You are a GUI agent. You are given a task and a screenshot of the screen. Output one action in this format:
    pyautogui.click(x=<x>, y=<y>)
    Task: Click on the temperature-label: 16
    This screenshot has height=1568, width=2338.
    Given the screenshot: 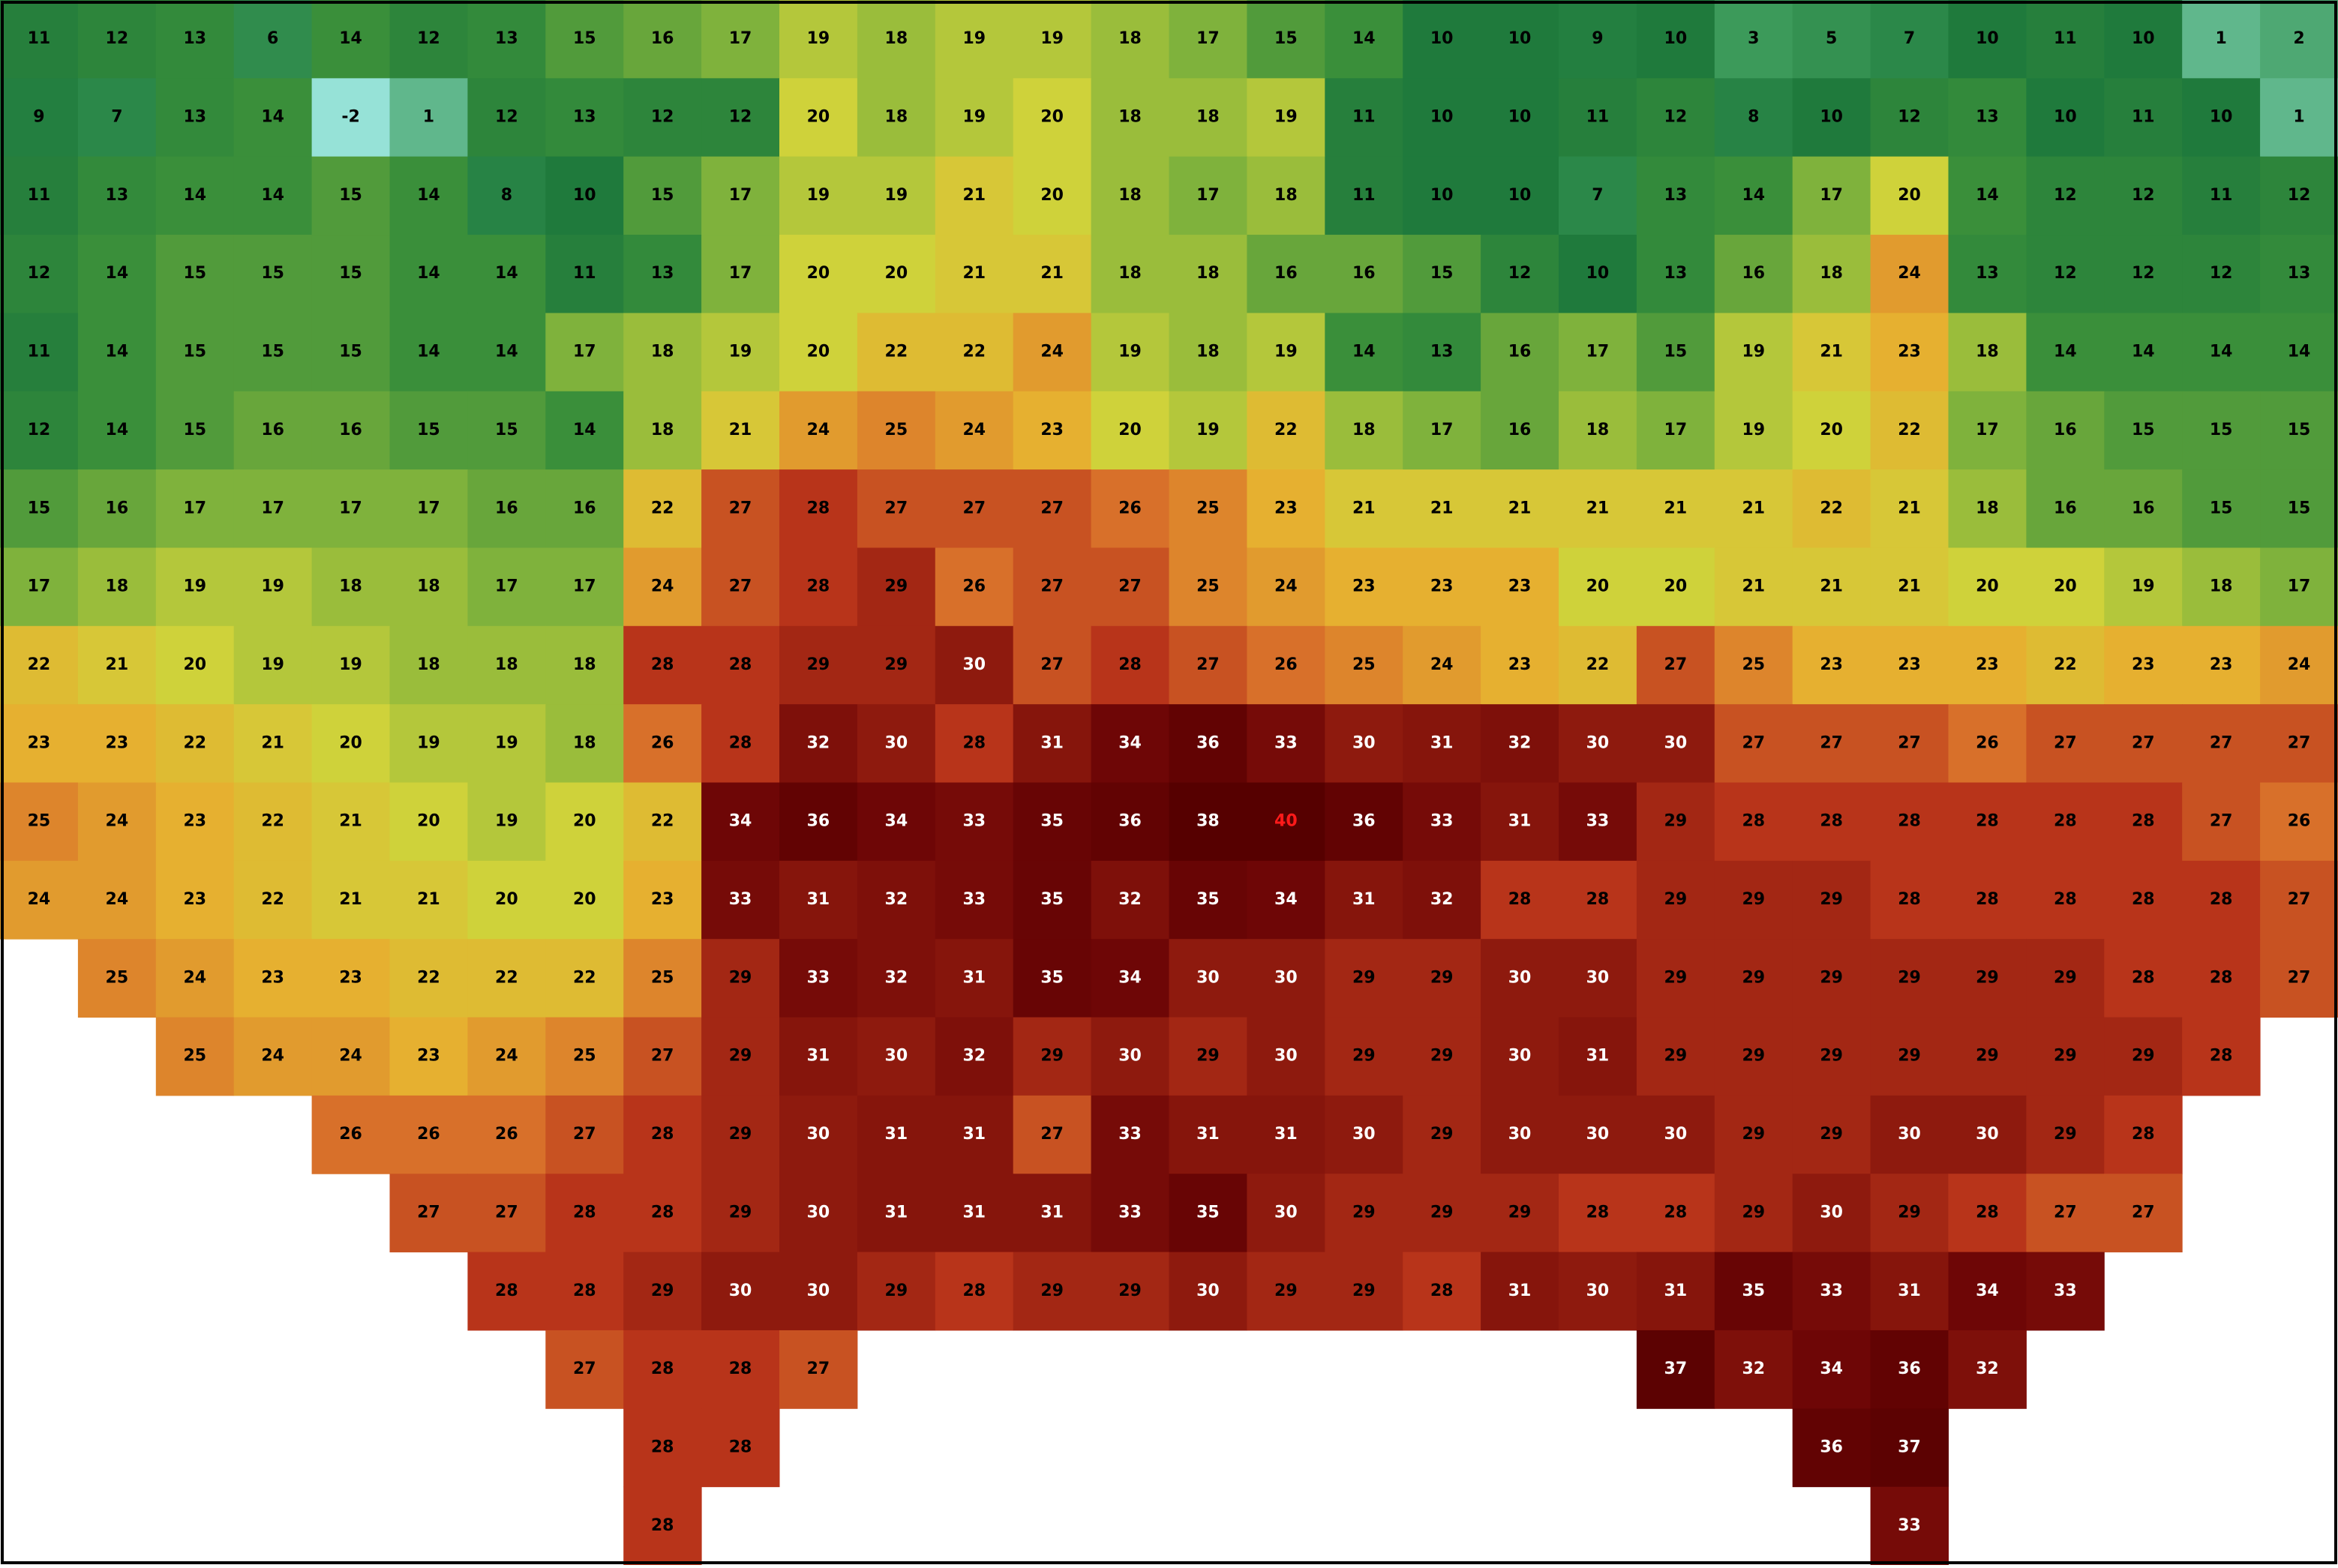 What is the action you would take?
    pyautogui.click(x=117, y=508)
    